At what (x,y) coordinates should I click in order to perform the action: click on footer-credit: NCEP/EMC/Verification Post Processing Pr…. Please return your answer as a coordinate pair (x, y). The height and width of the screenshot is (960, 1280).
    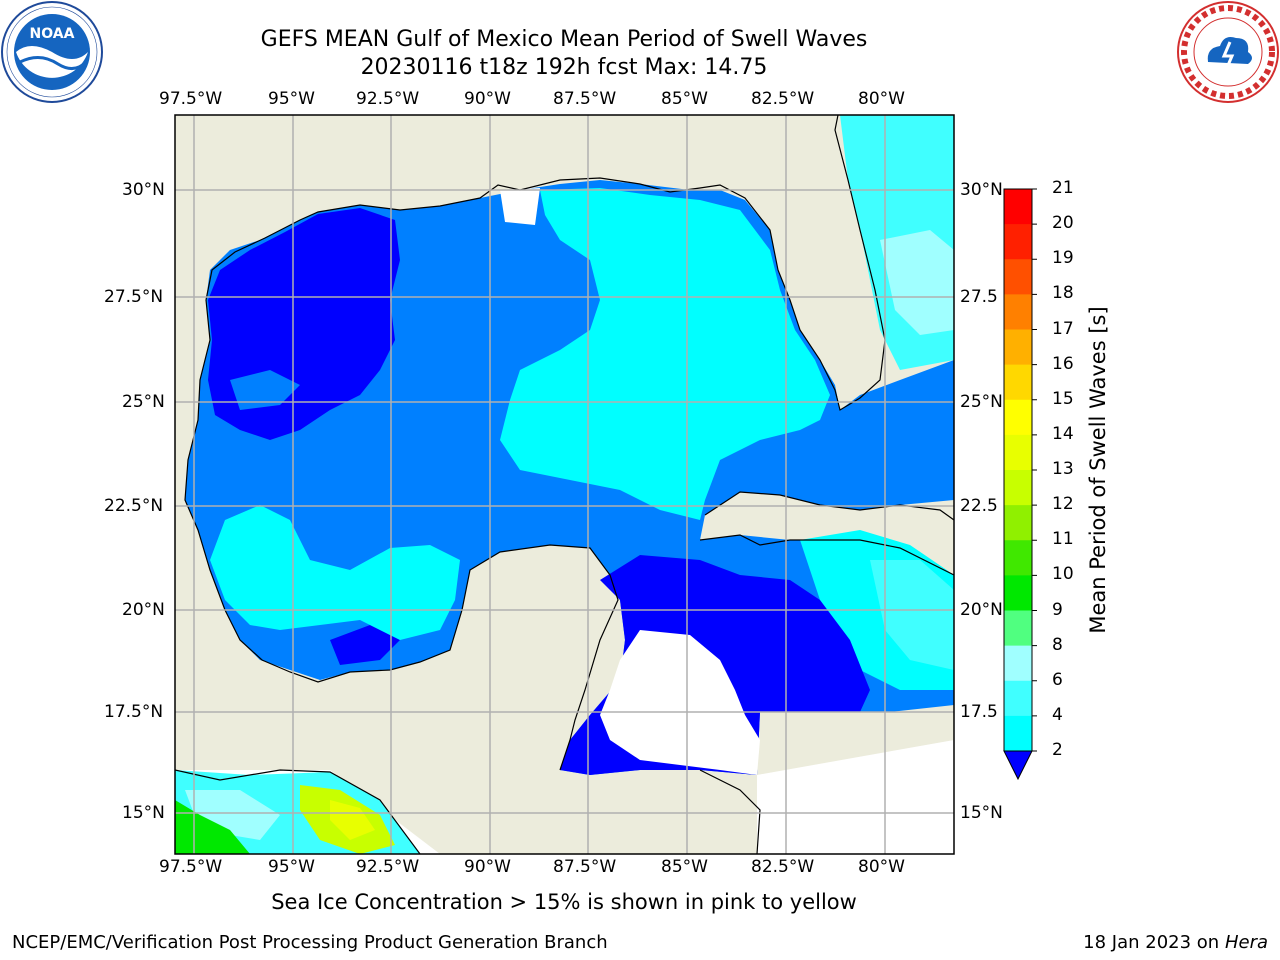
    Looking at the image, I should click on (310, 942).